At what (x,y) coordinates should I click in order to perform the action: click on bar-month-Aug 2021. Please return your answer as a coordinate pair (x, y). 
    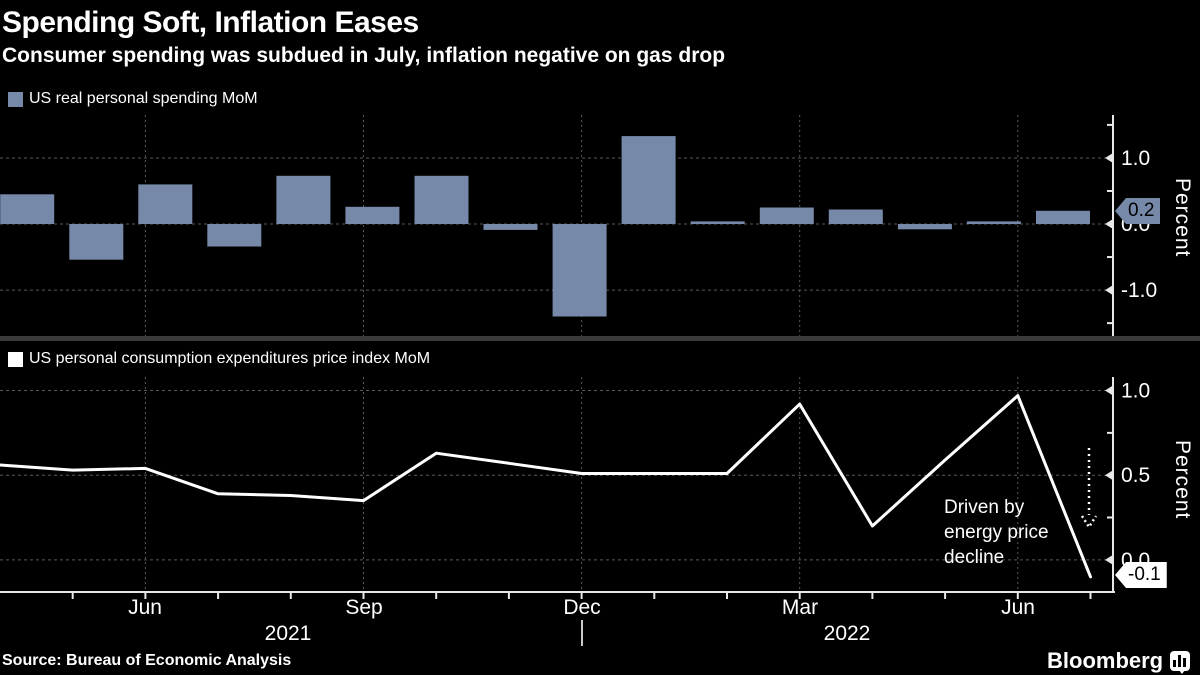
    Looking at the image, I should click on (303, 199).